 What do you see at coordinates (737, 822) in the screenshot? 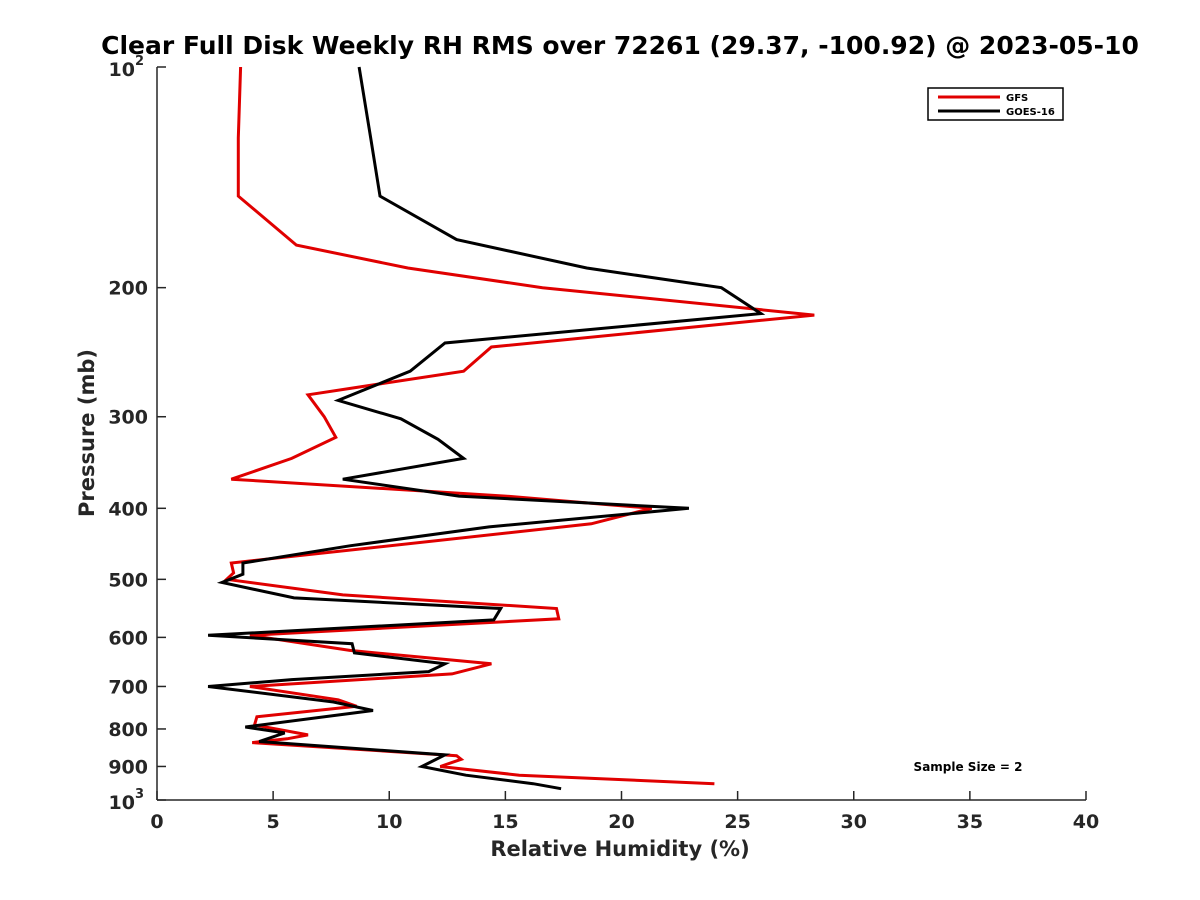
I see `x-tick-label: 25` at bounding box center [737, 822].